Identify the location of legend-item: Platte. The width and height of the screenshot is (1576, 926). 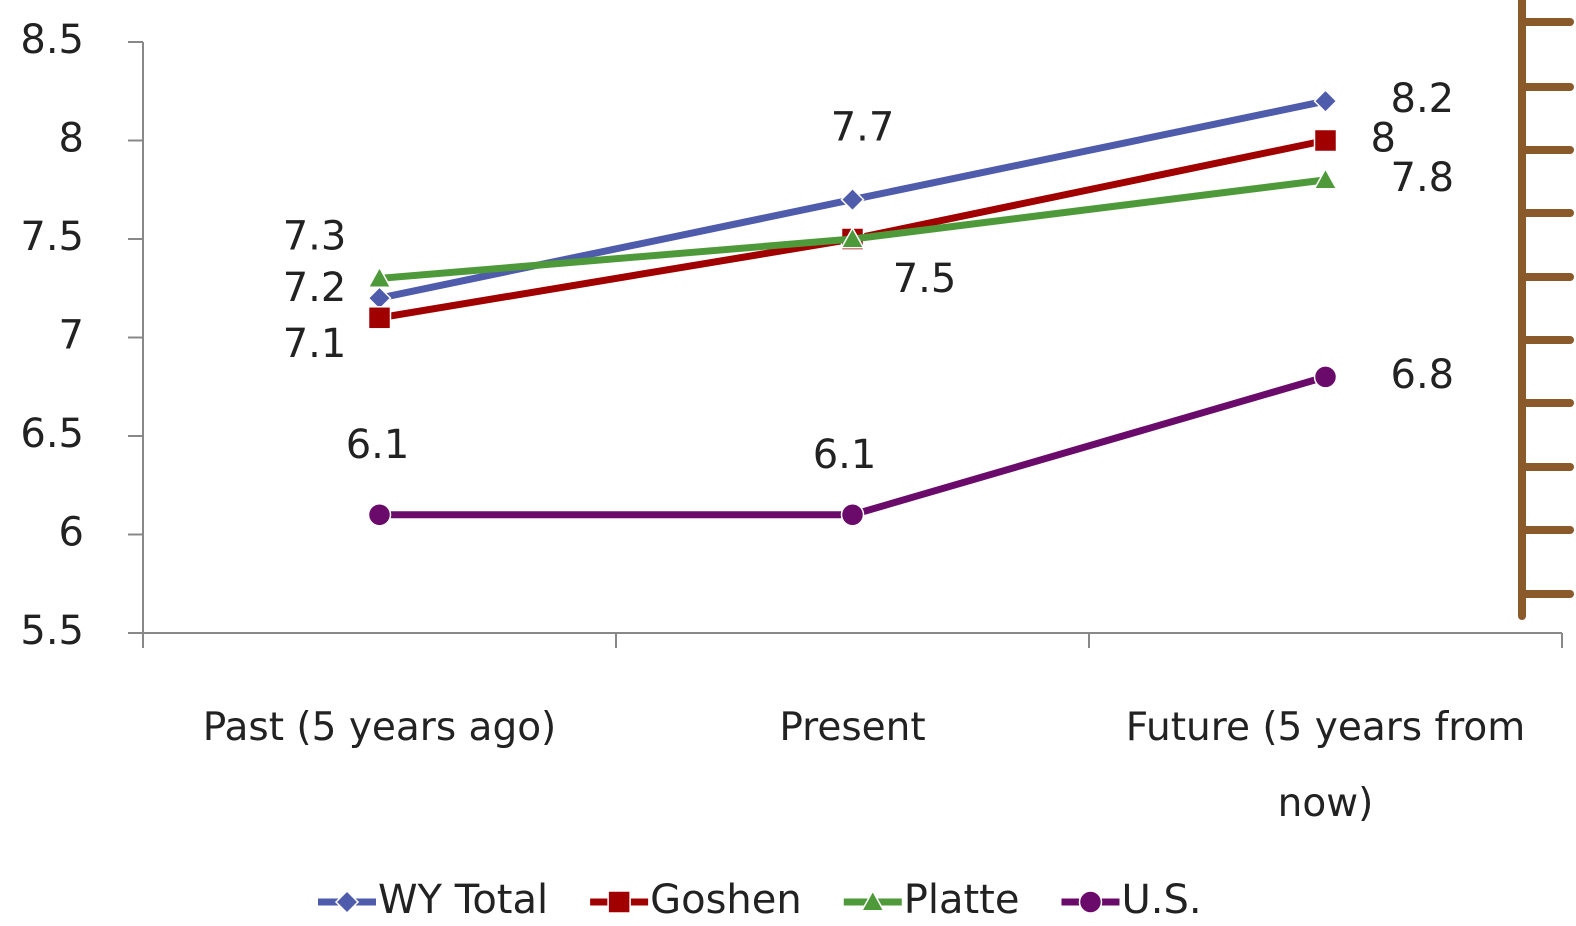
(931, 900).